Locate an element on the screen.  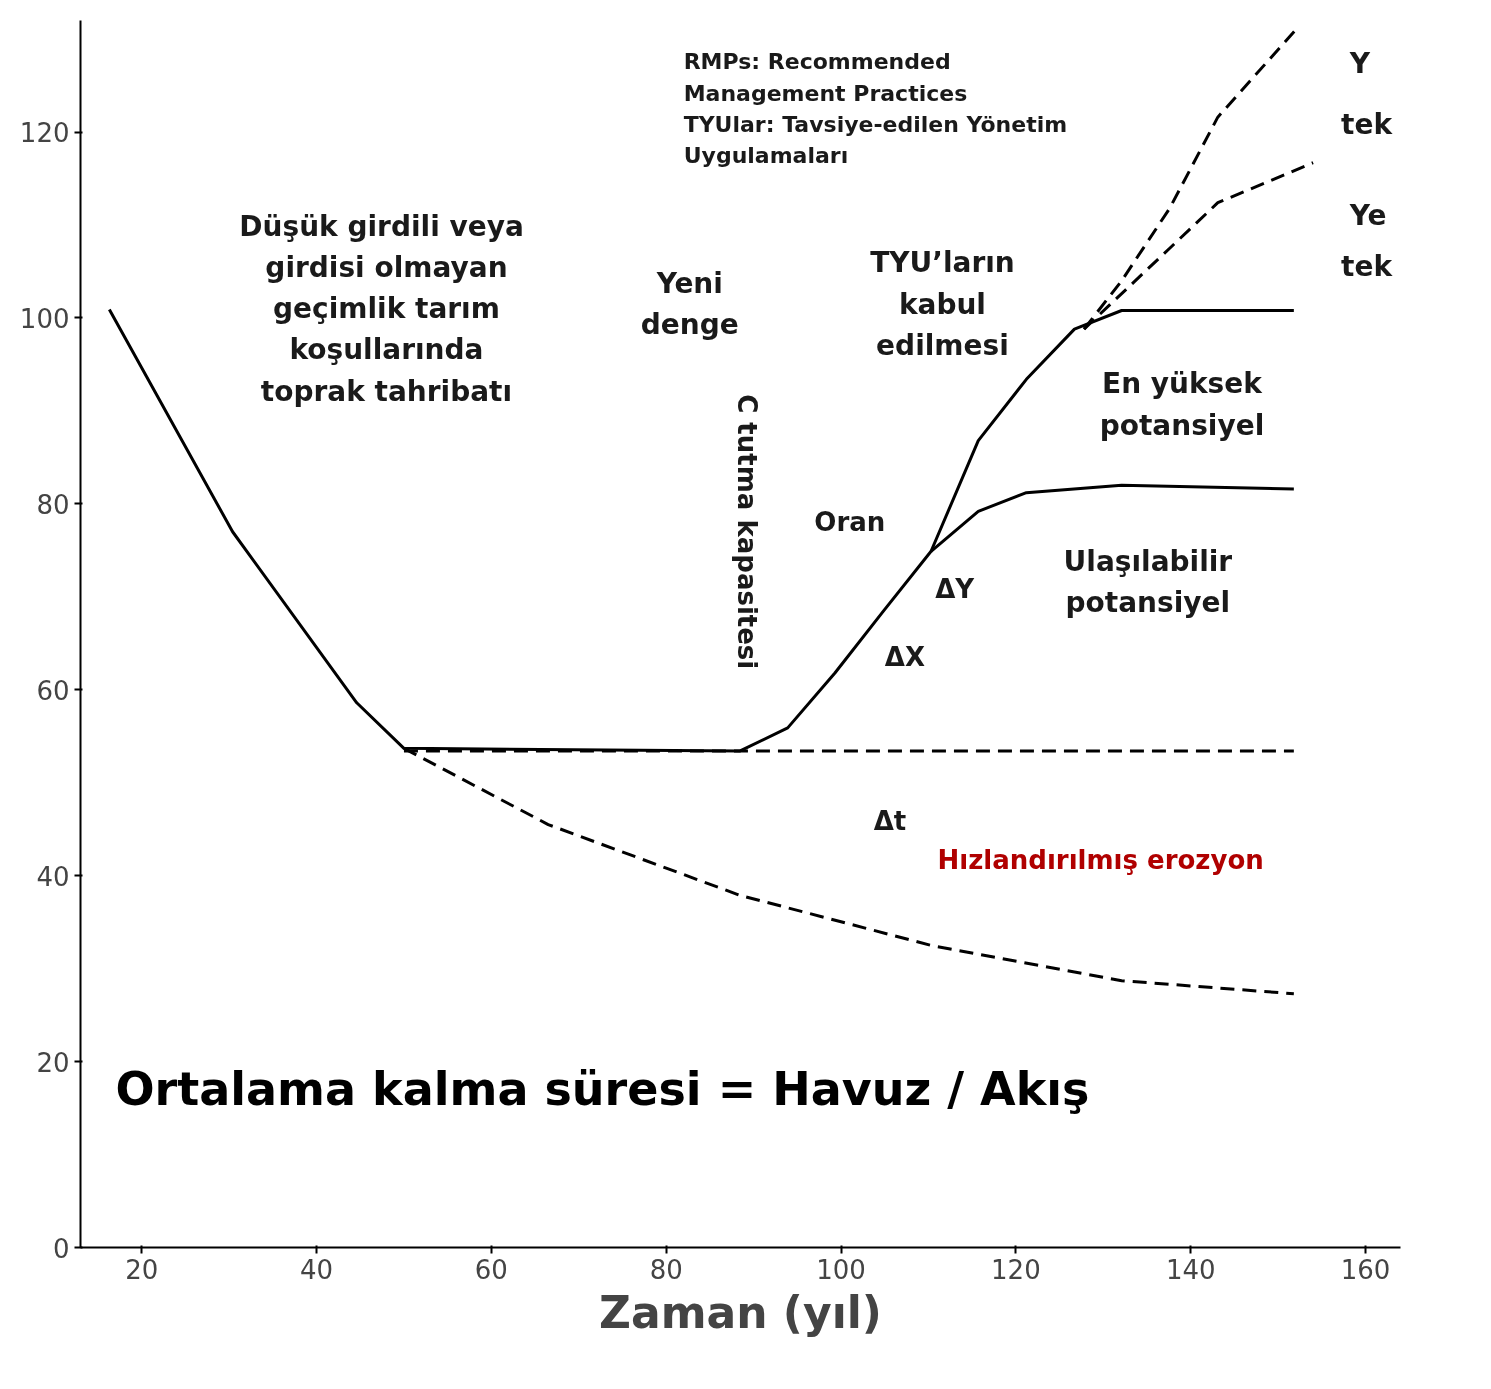
x-axis-title: Zaman (yıl) is located at coordinates (740, 1312).